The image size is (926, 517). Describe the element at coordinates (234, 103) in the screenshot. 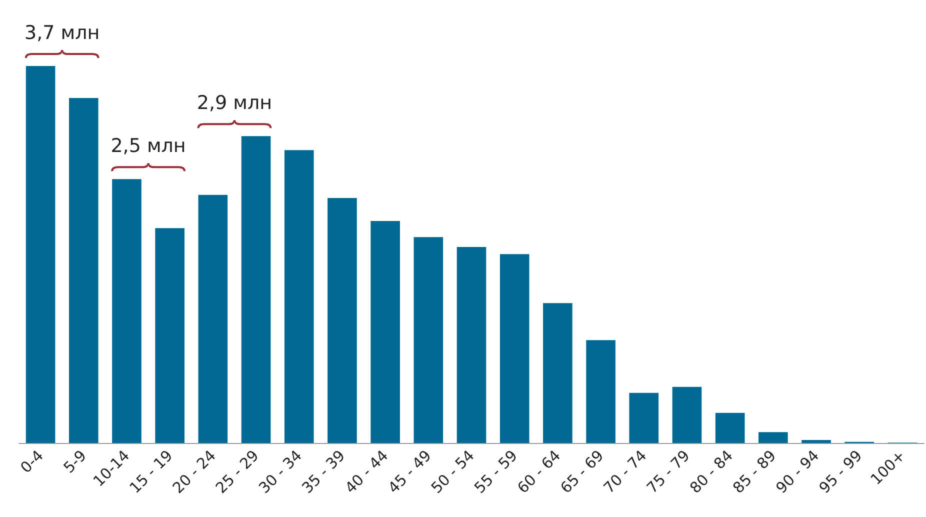

I see `annotation: 2,9 млн` at that location.